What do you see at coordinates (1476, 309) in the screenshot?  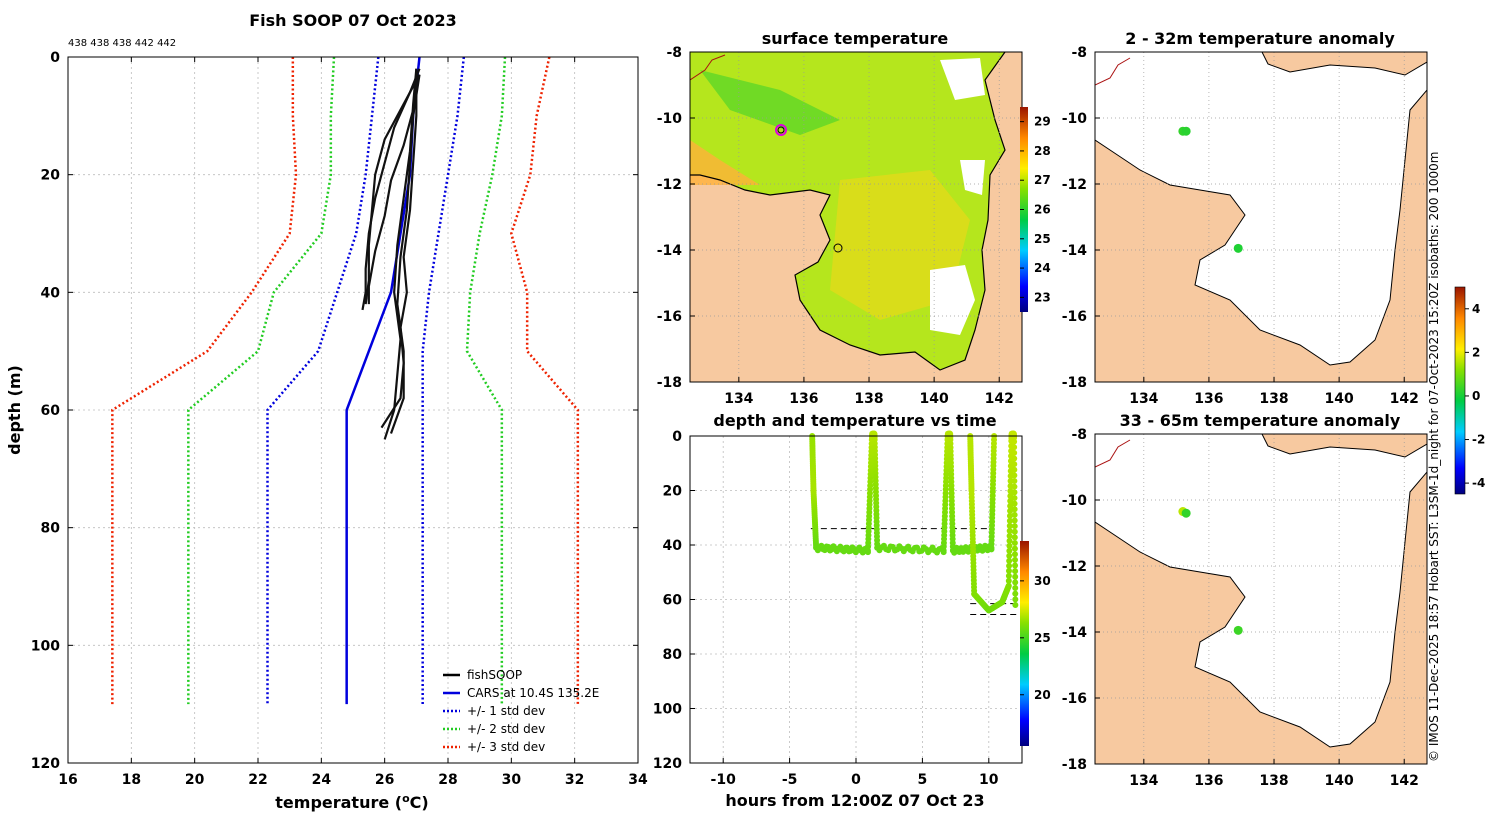 I see `anomaly-cb-tick: 4` at bounding box center [1476, 309].